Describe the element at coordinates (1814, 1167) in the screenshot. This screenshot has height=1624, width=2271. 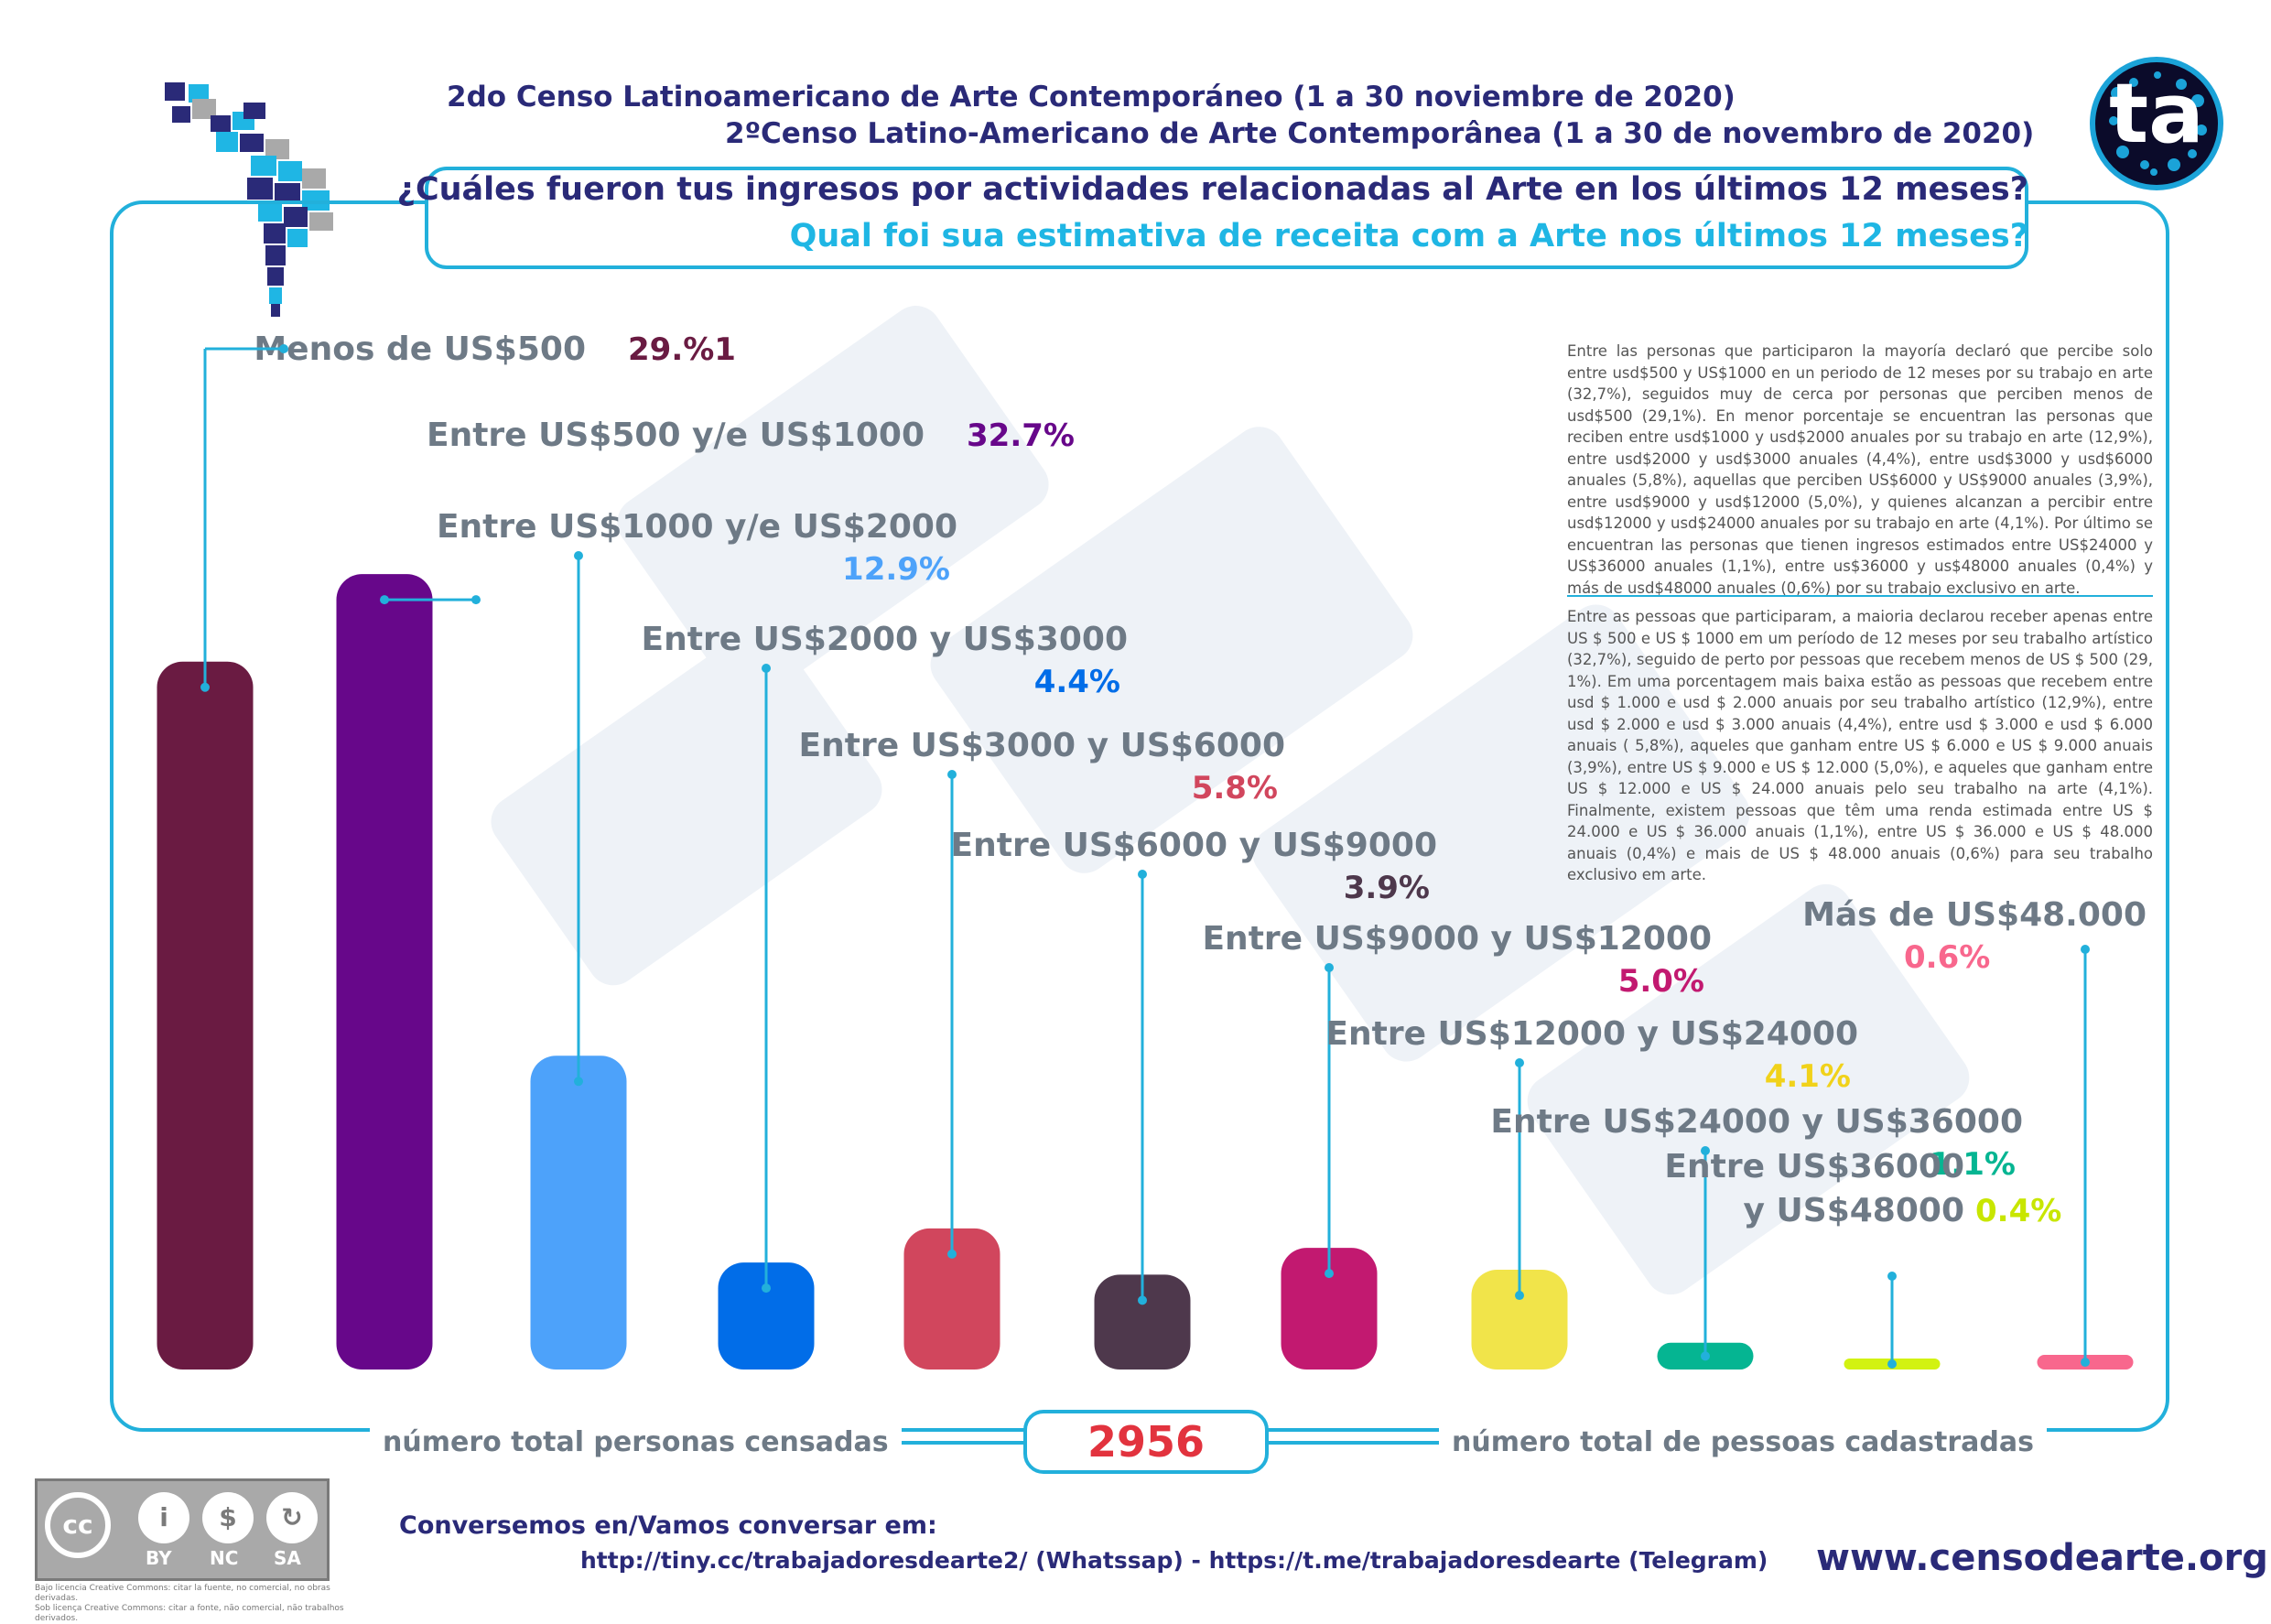
I see `category-label: Entre US$36000` at that location.